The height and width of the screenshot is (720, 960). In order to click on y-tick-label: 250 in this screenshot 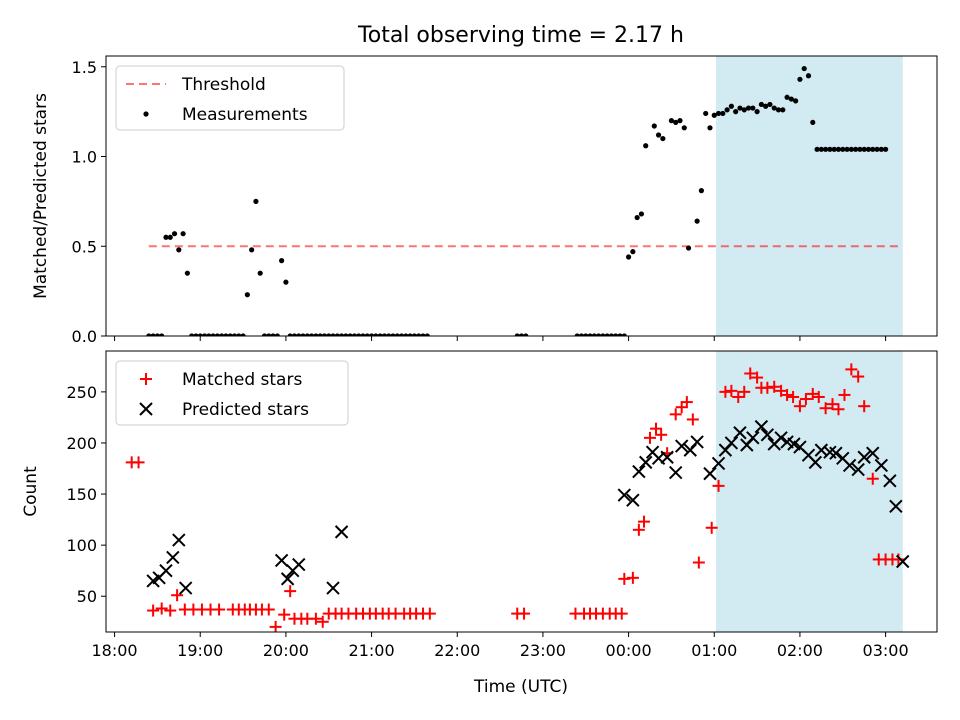, I will do `click(81, 392)`.